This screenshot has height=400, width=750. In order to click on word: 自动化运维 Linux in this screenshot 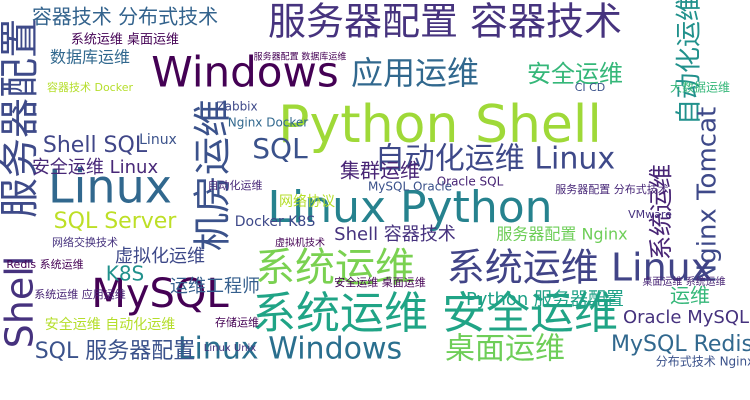, I will do `click(495, 159)`.